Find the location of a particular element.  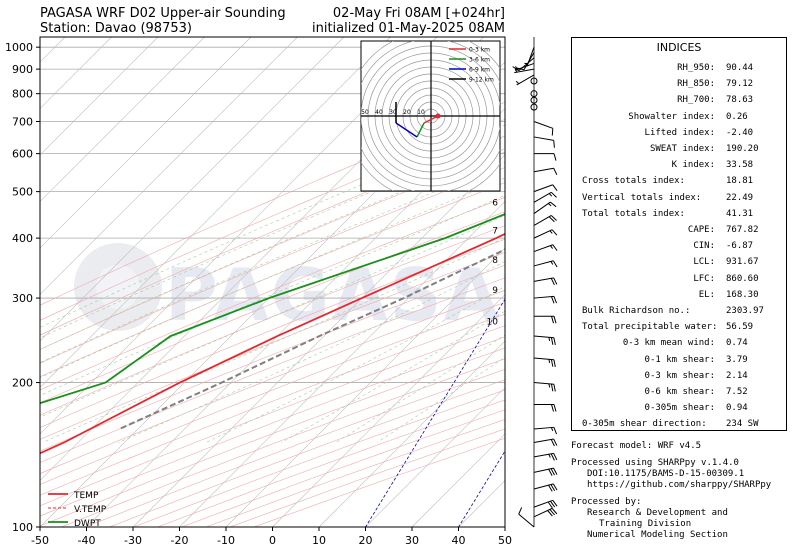

index-value: 767.82 is located at coordinates (742, 230).